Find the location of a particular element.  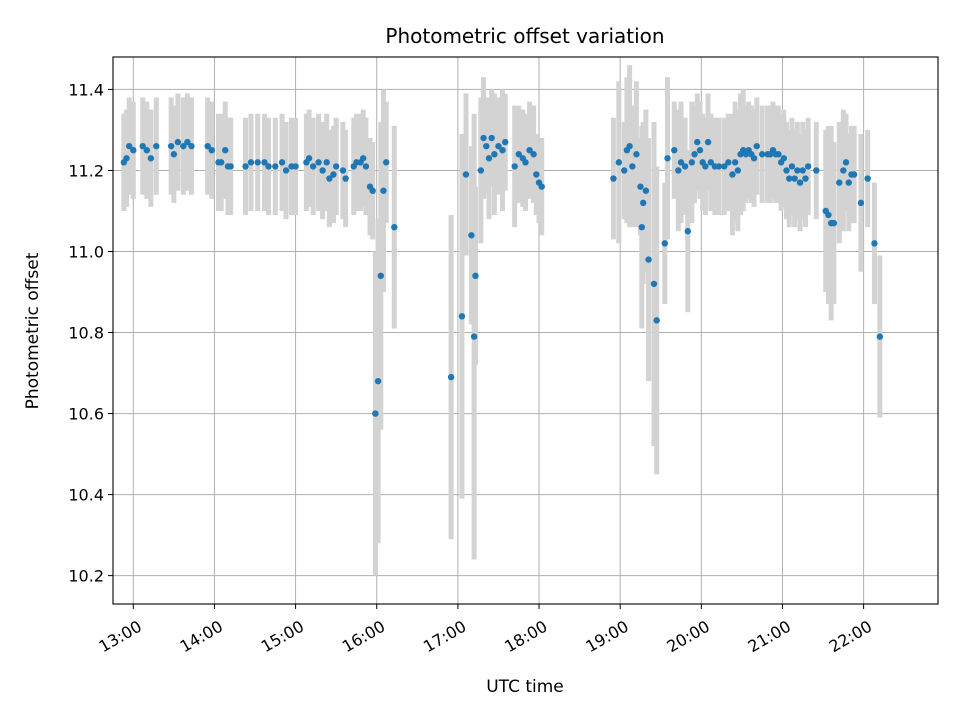

y-tick-label: 10.4 is located at coordinates (86, 495).